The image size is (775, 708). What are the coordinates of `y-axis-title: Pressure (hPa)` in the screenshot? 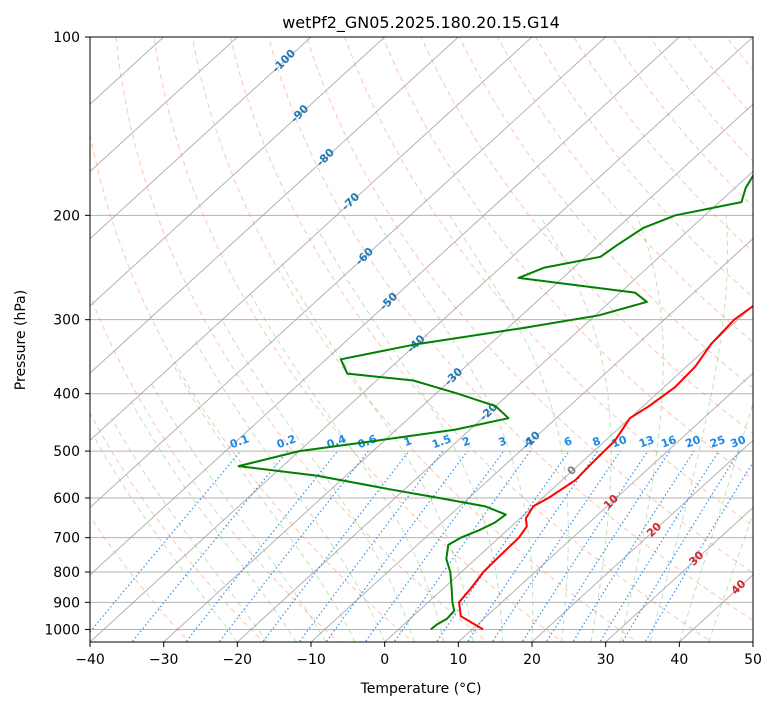 It's located at (21, 340).